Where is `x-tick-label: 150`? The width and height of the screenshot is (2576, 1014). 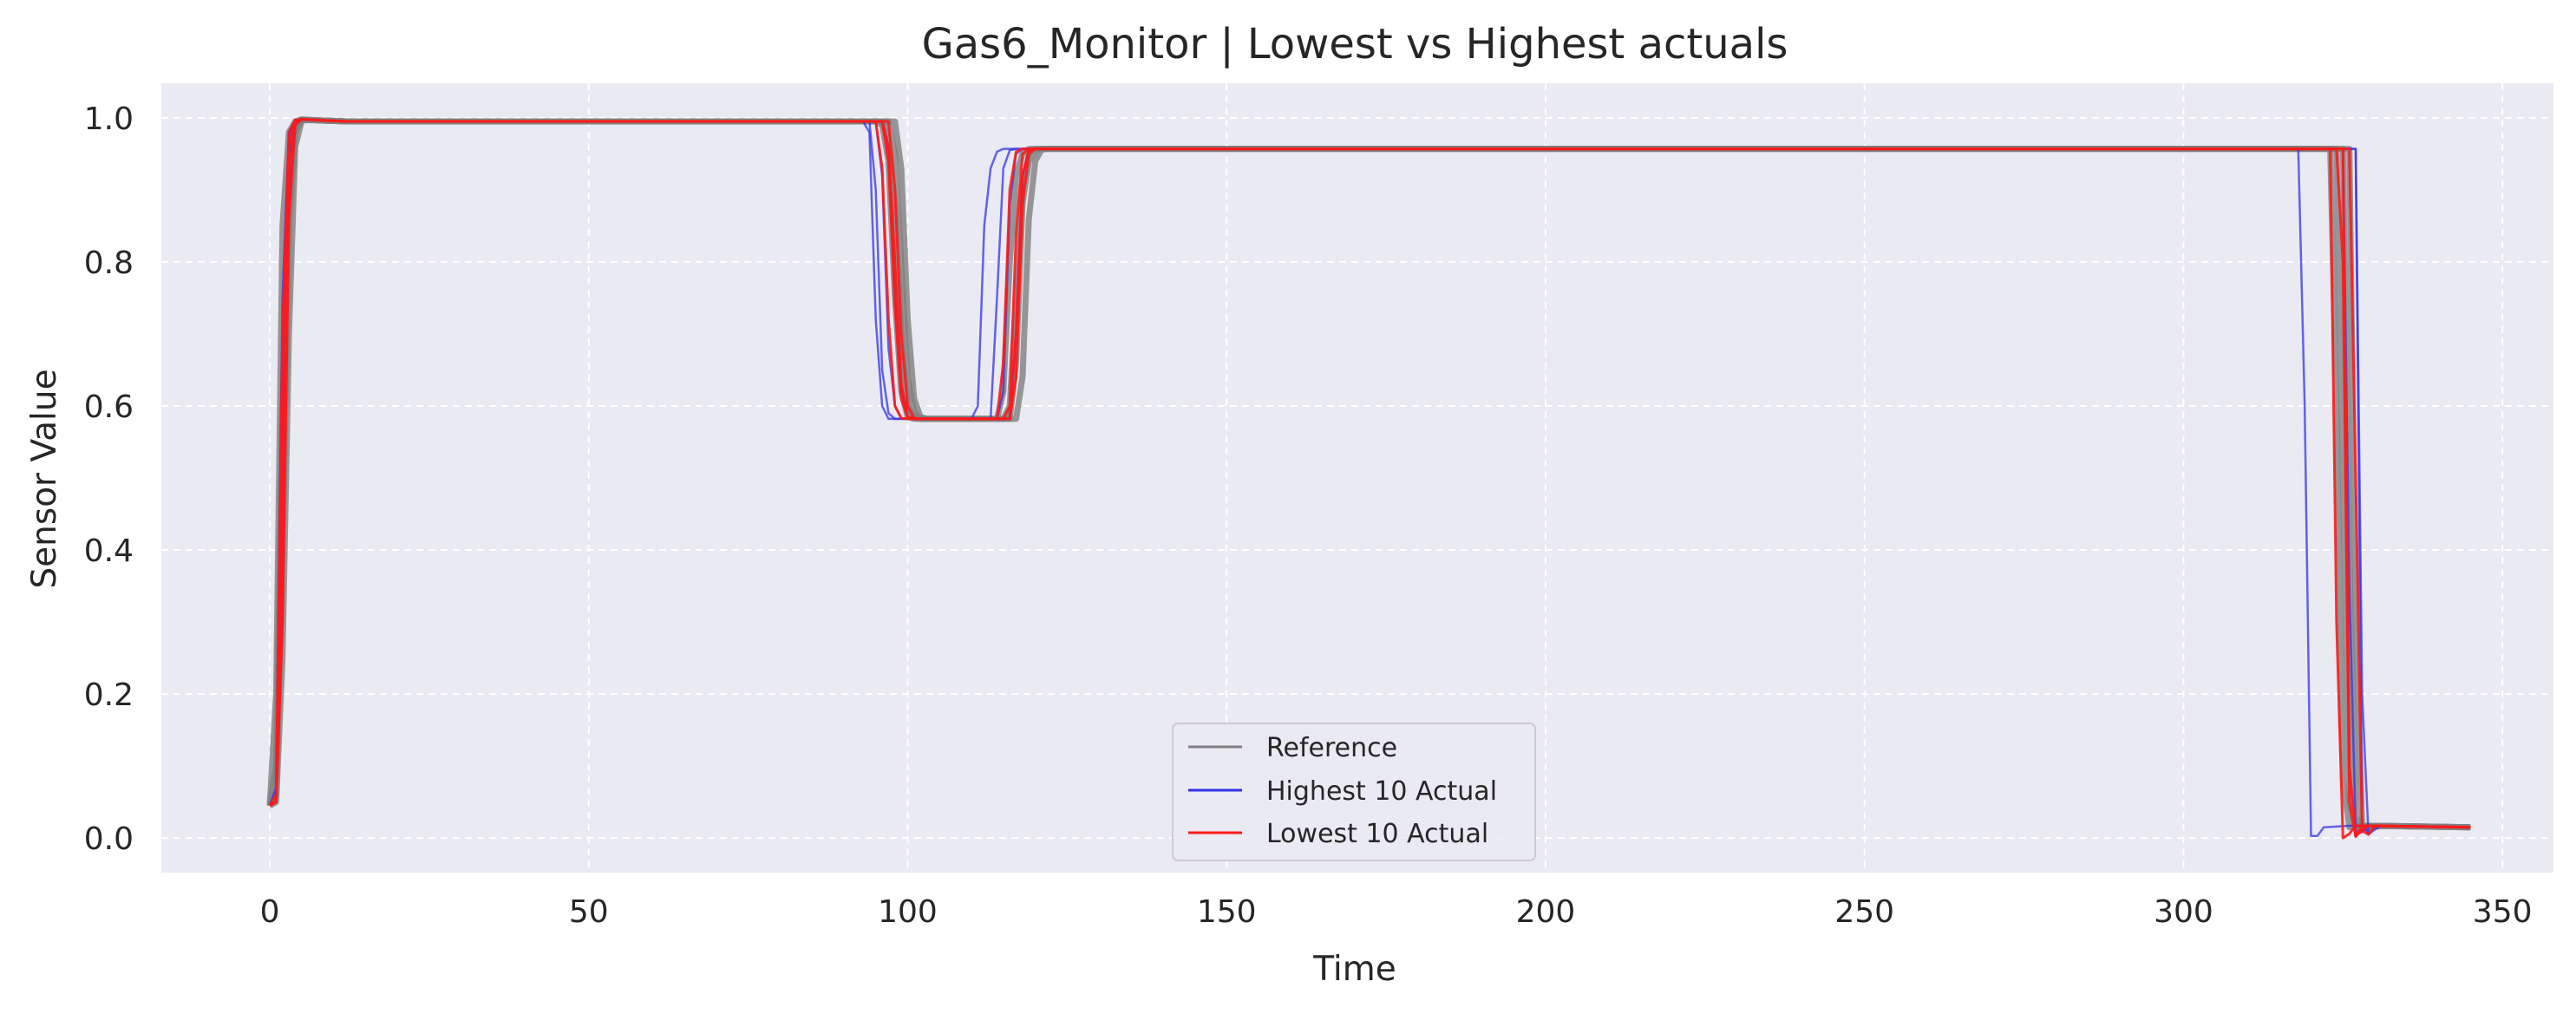
x-tick-label: 150 is located at coordinates (1227, 912).